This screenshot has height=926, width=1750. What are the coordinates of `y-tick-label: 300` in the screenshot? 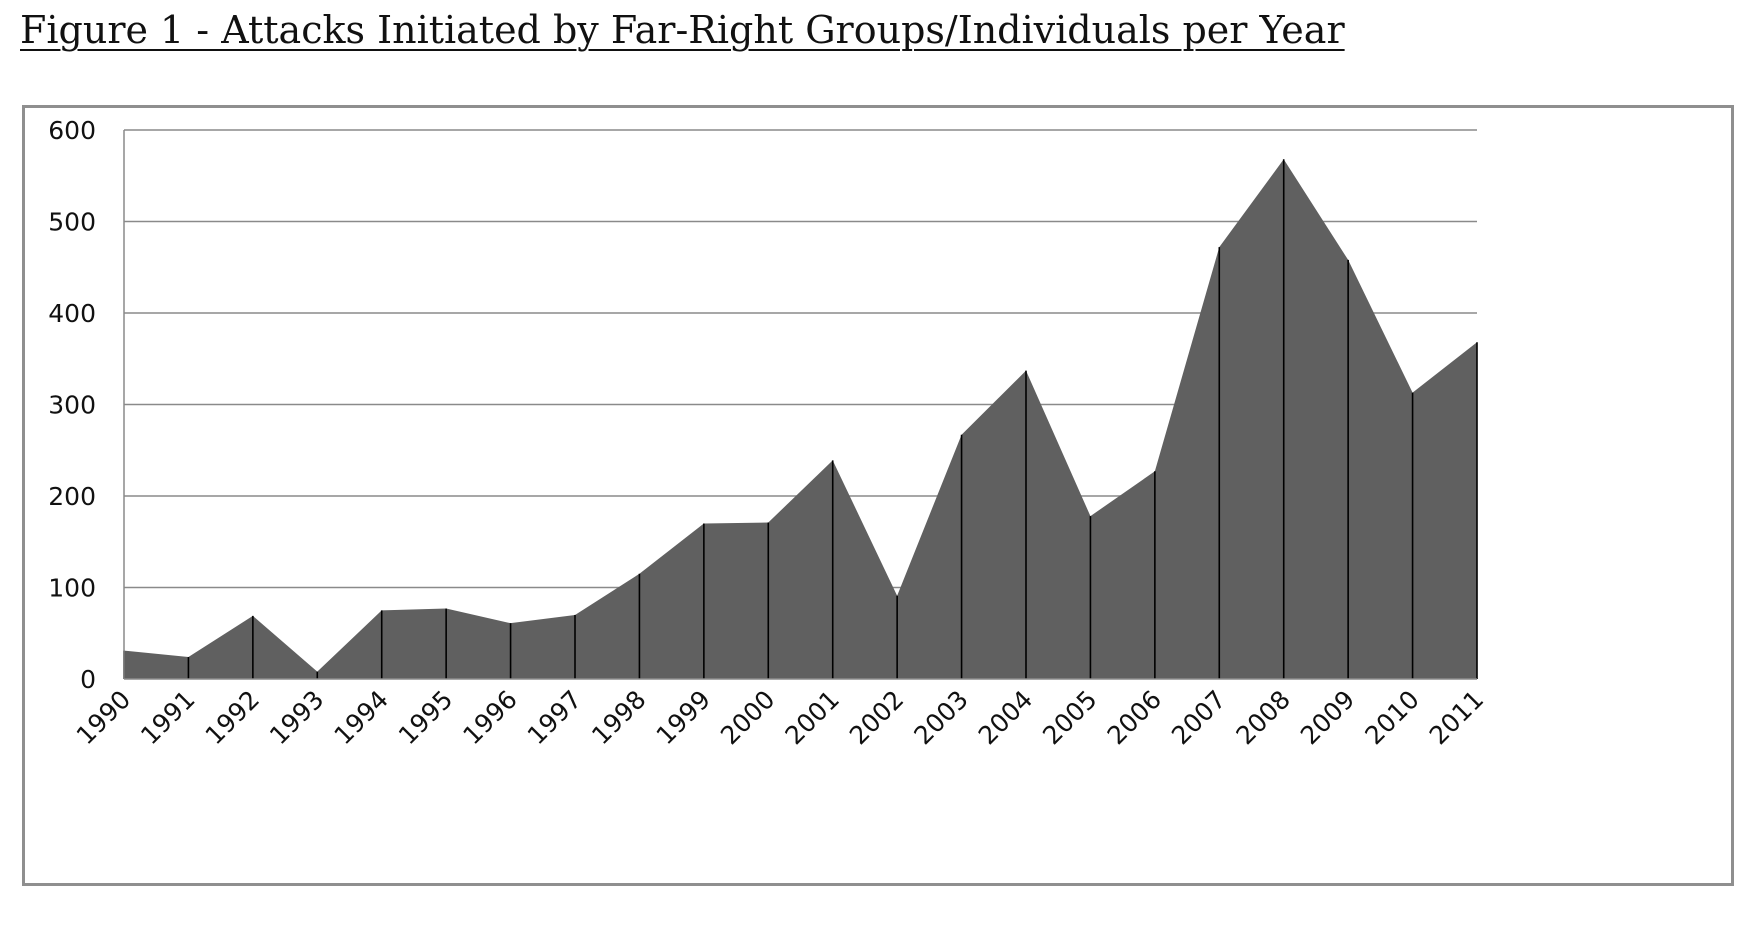 It's located at (72, 405).